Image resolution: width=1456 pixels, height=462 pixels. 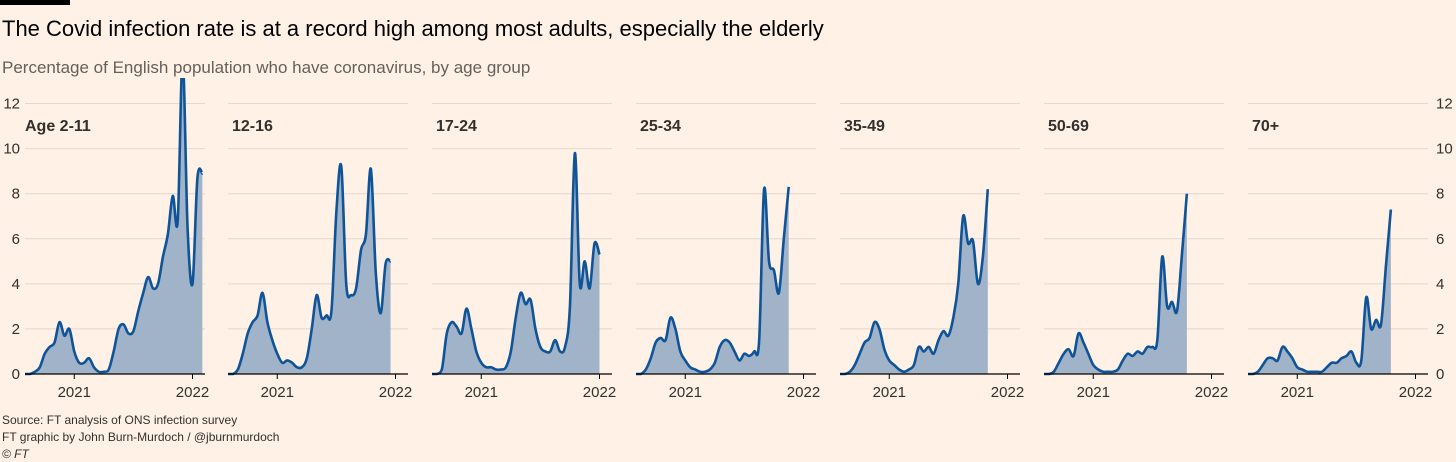 What do you see at coordinates (1265, 126) in the screenshot?
I see `panel-title: 70+` at bounding box center [1265, 126].